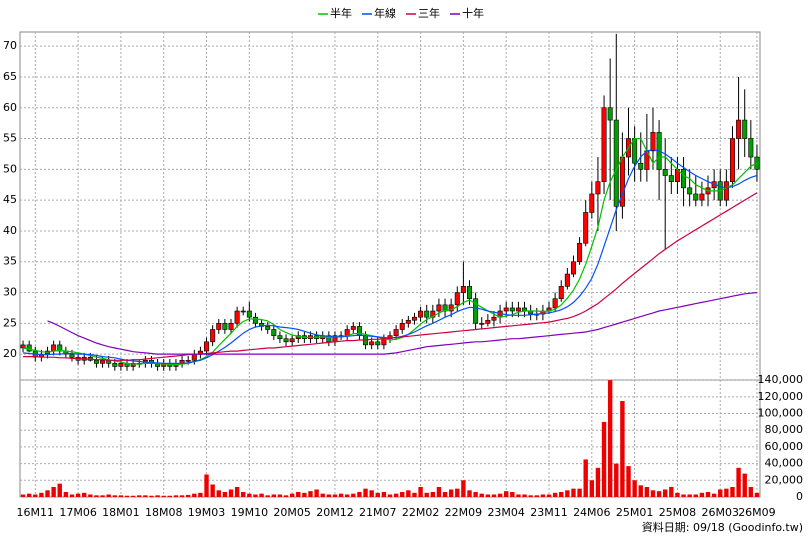  What do you see at coordinates (378, 512) in the screenshot?
I see `x-tick-label: 21M07` at bounding box center [378, 512].